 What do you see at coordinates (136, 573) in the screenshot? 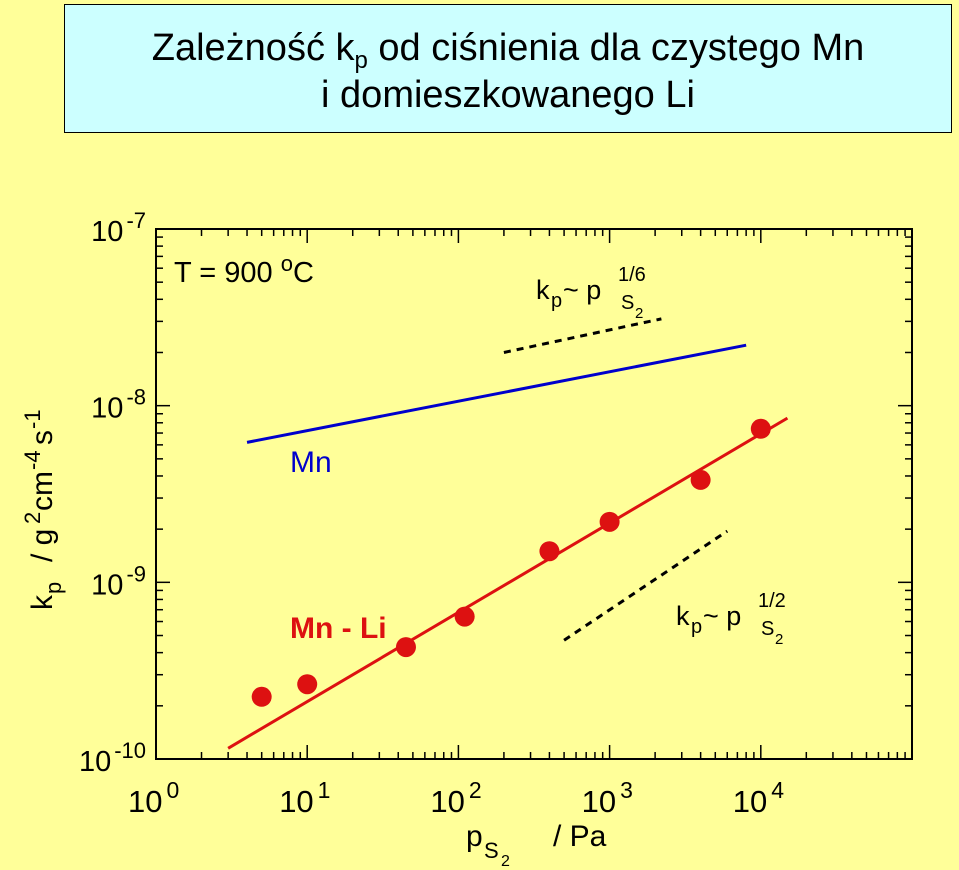
I see `y-tick-exp: -9` at bounding box center [136, 573].